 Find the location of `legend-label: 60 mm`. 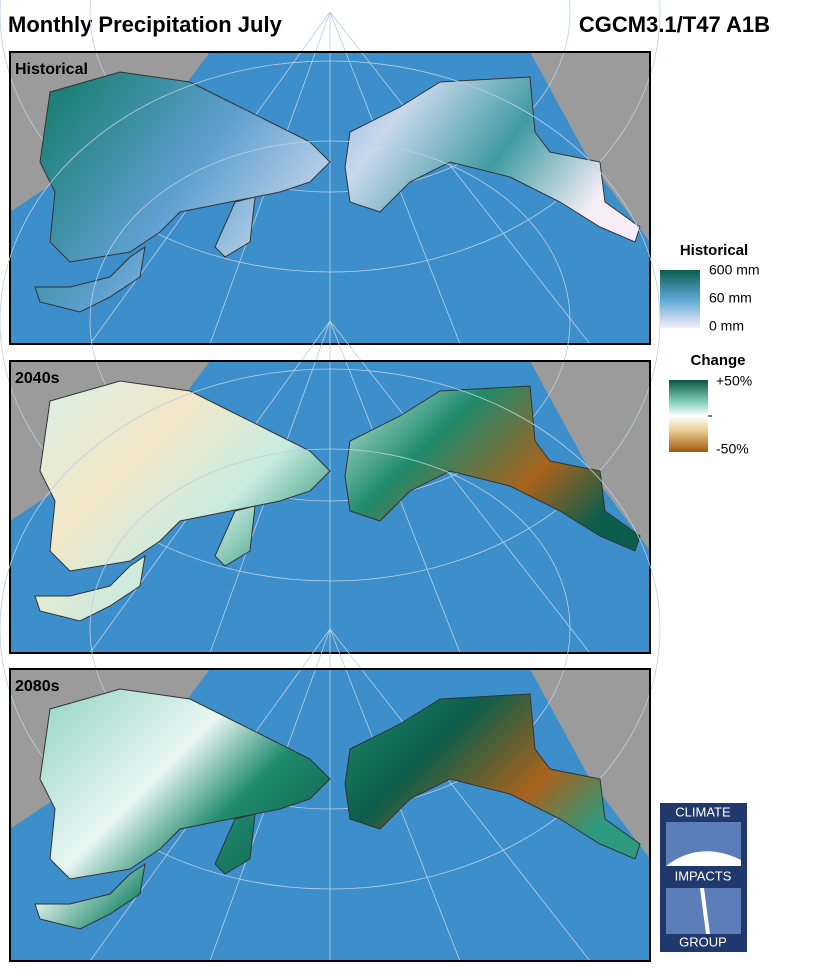

legend-label: 60 mm is located at coordinates (730, 298).